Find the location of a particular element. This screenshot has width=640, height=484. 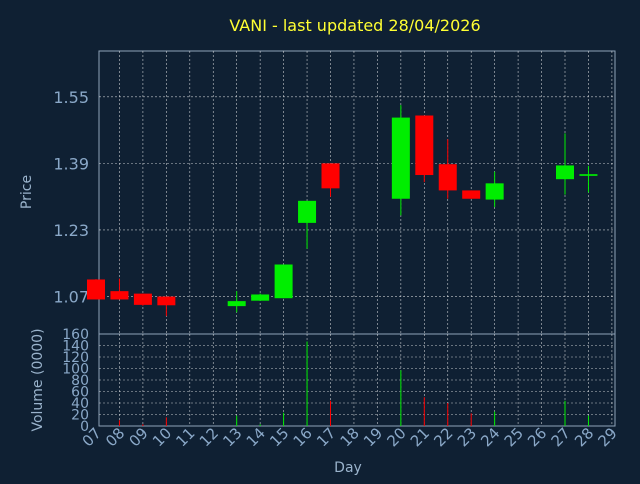

x-tick-label: 26 is located at coordinates (537, 437).